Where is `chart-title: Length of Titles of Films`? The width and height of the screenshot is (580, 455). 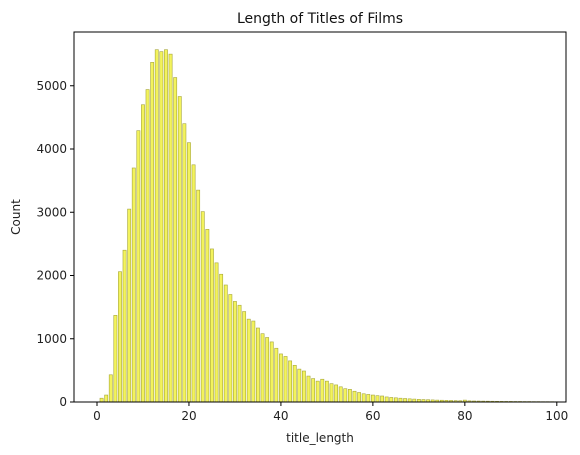 chart-title: Length of Titles of Films is located at coordinates (320, 19).